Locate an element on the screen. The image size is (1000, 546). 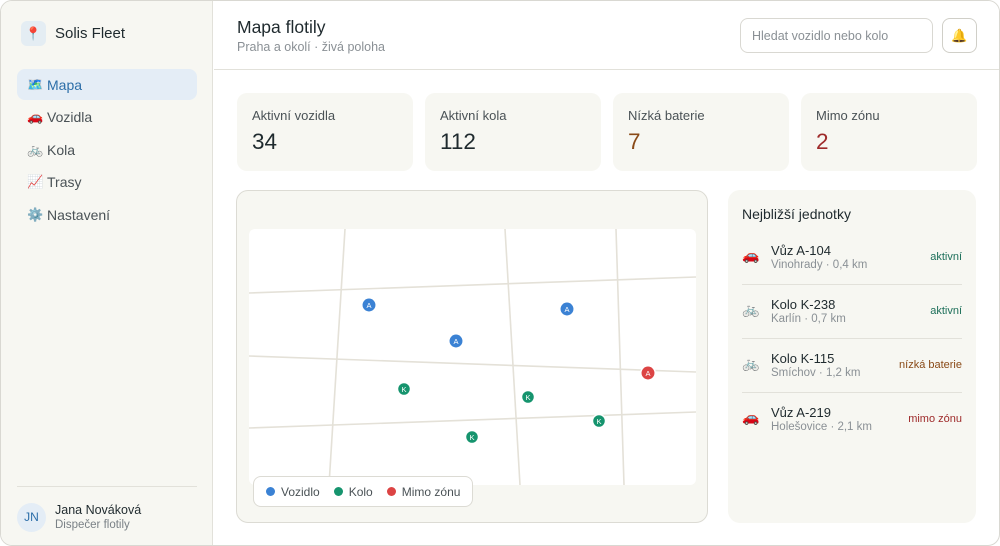
stat-card-out-of-zone: Mimo zónu 2 is located at coordinates (889, 132).